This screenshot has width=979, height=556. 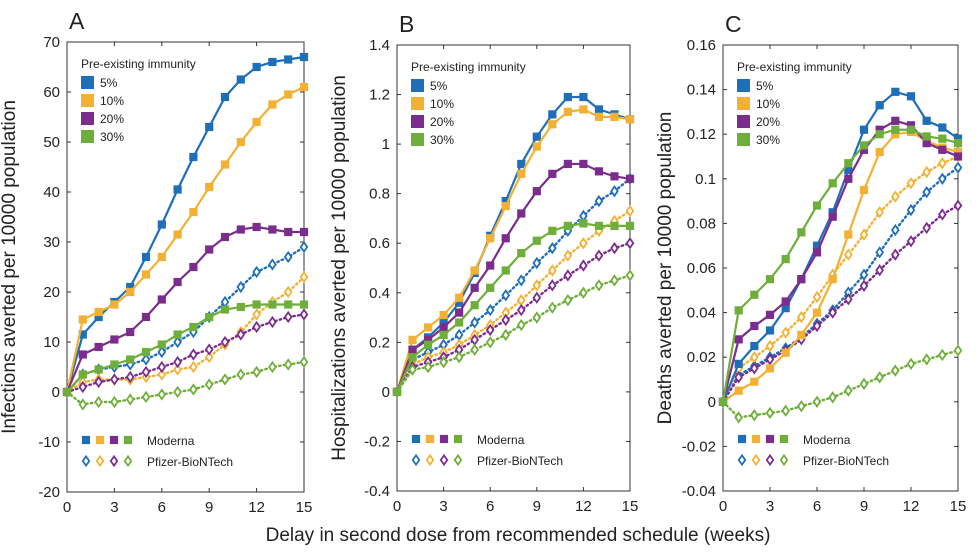 I want to click on y-tick-label: 0.8, so click(x=379, y=194).